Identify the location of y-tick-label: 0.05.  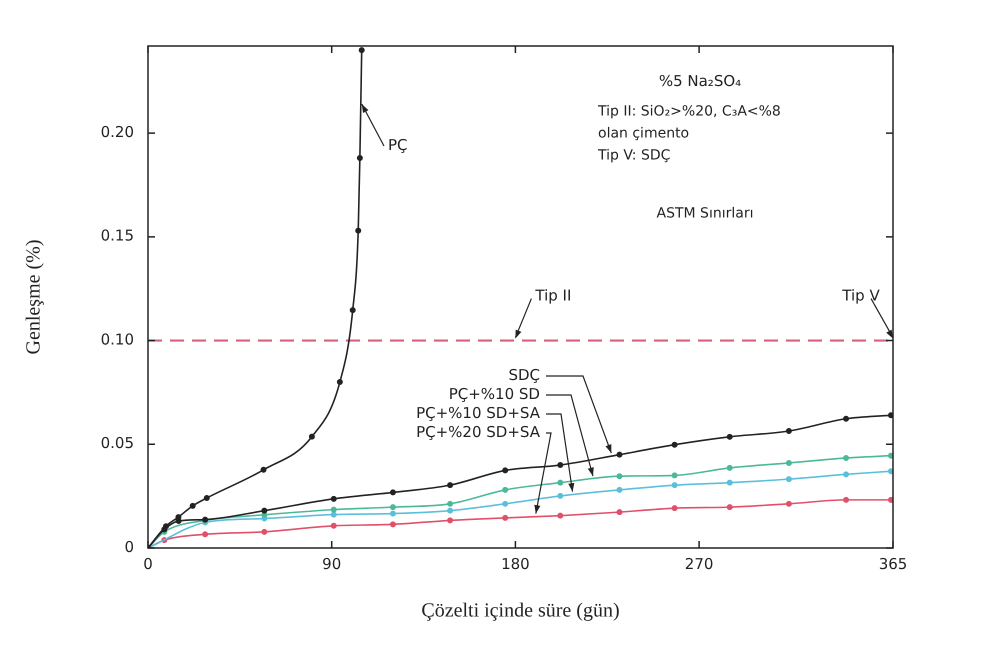
(117, 443).